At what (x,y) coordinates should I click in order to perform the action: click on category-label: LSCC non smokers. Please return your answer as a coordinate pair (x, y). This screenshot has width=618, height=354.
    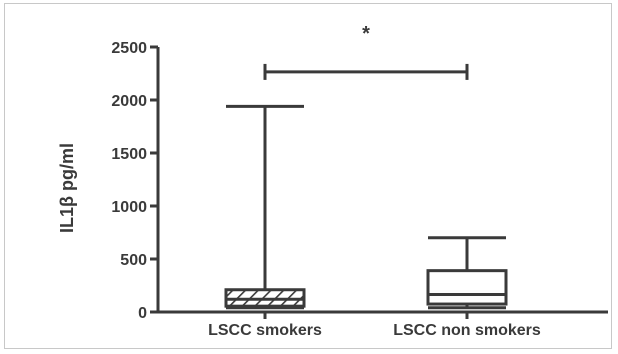
    Looking at the image, I should click on (467, 330).